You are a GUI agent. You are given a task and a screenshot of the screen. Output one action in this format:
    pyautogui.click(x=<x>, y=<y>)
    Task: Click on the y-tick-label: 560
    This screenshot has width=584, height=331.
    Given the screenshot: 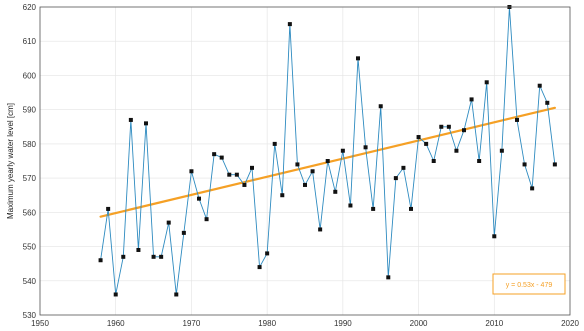 What is the action you would take?
    pyautogui.click(x=30, y=212)
    